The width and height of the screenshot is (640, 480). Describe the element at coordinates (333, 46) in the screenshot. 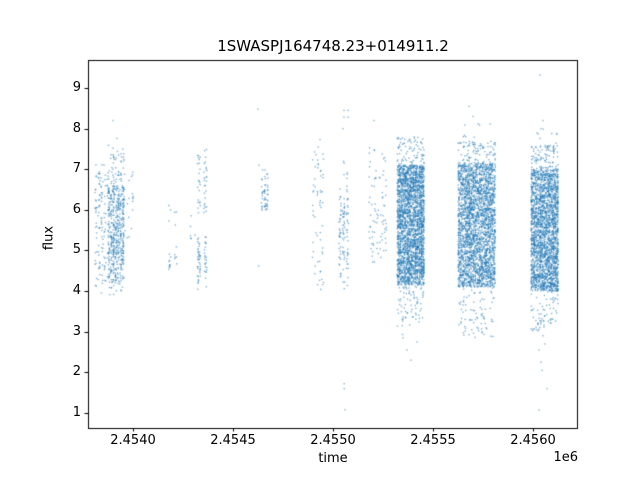

I see `chart-title: 1SWASPJ164748.23+014911.2` at that location.